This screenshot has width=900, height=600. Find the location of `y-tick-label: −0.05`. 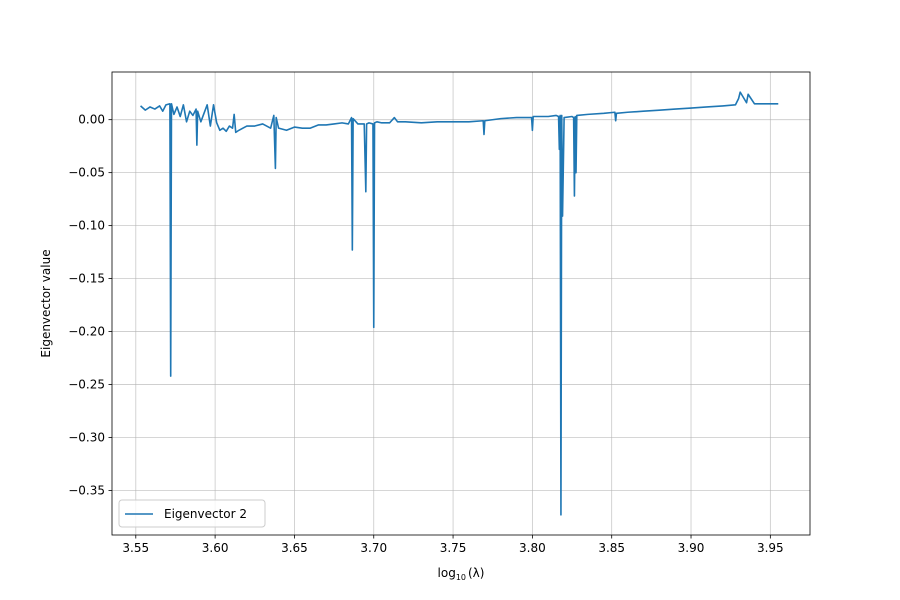

y-tick-label: −0.05 is located at coordinates (86, 173).